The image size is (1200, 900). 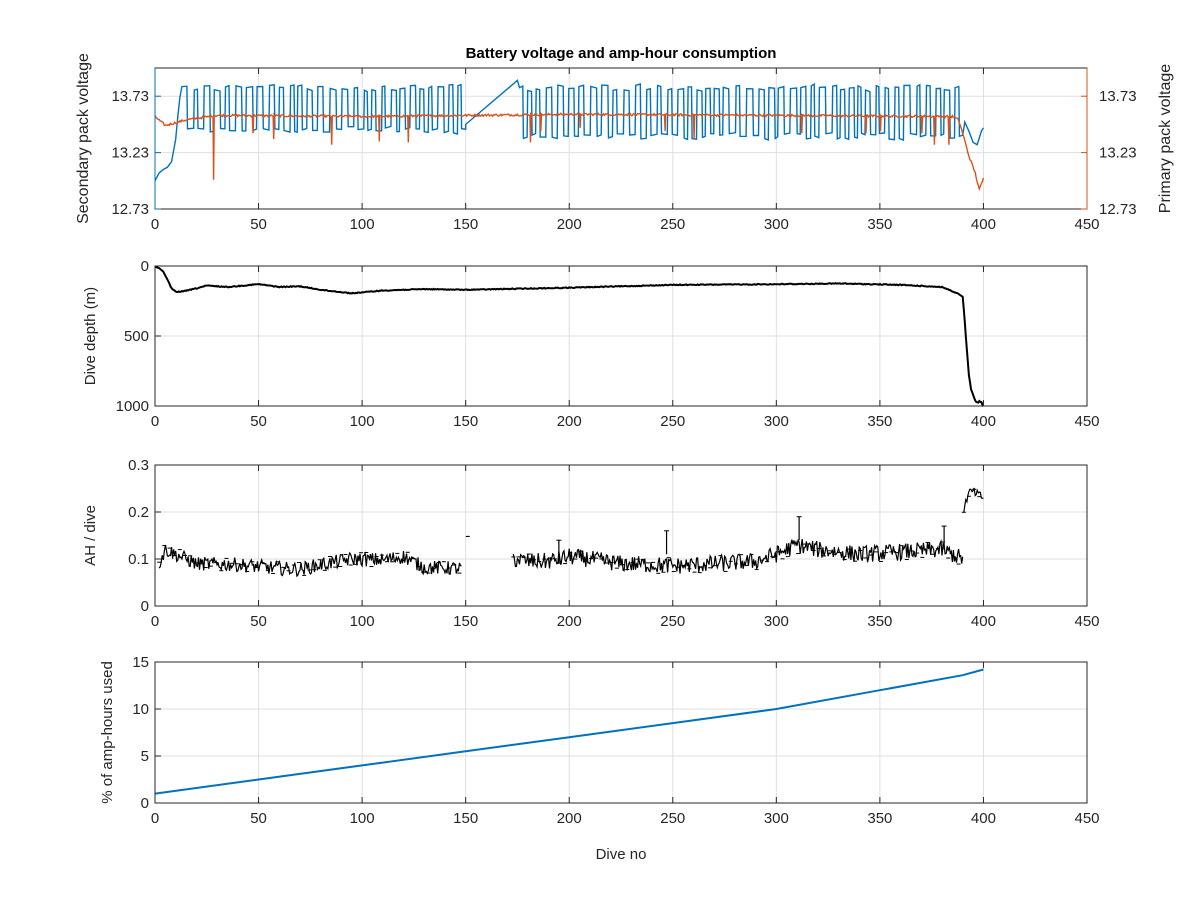 What do you see at coordinates (621, 854) in the screenshot?
I see `x-axis-label: Dive no` at bounding box center [621, 854].